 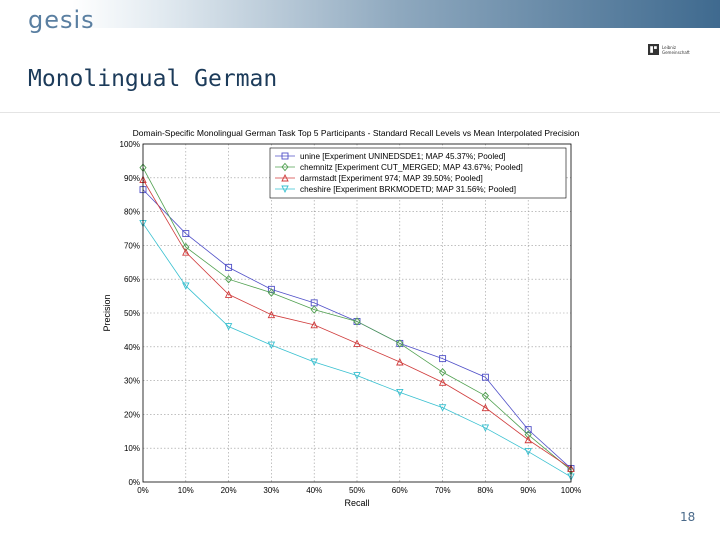 I want to click on page-title: Monolingual German, so click(x=153, y=79).